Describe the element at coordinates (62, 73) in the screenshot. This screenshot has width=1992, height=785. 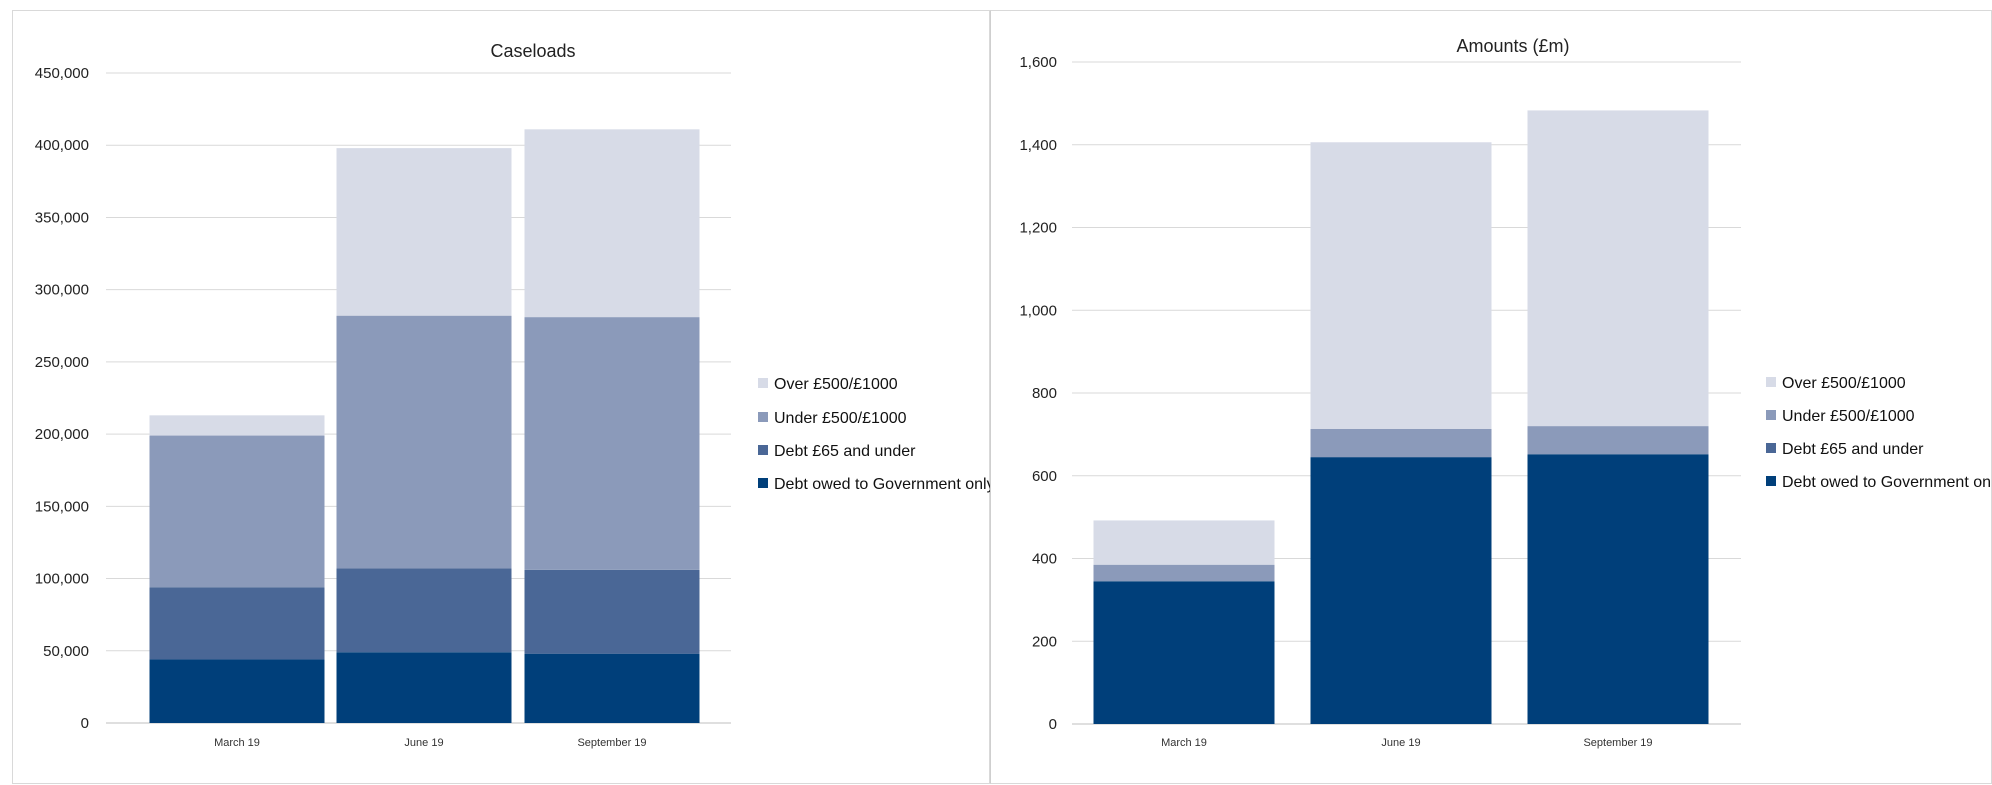
I see `y-tick-label: 450,000` at that location.